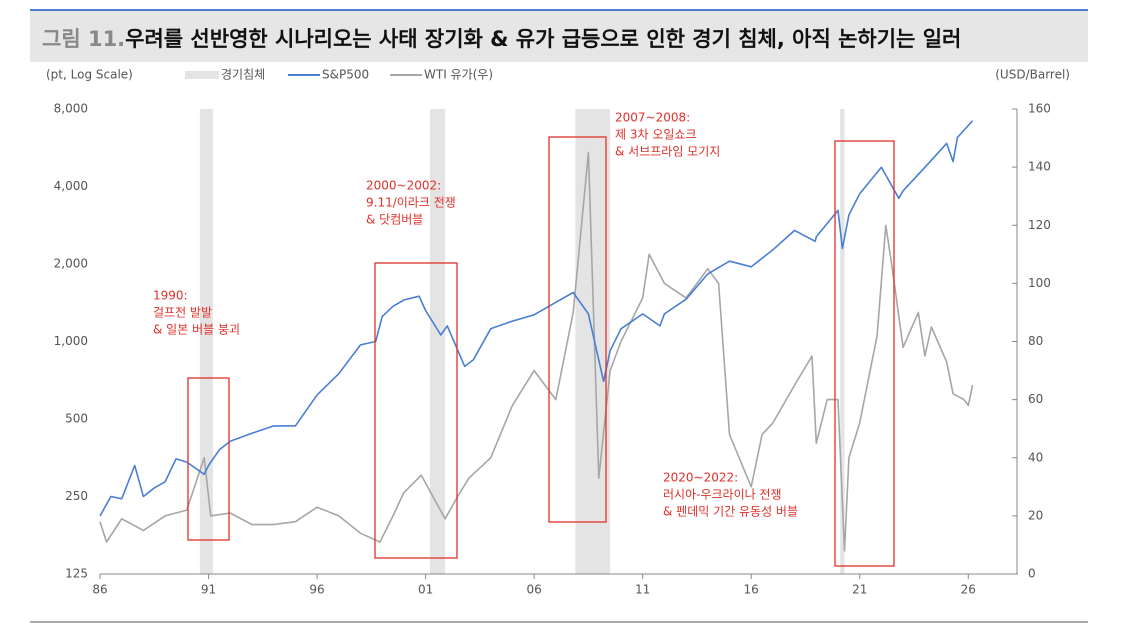 Image resolution: width=1132 pixels, height=630 pixels. Describe the element at coordinates (76, 496) in the screenshot. I see `y-tick-label: 250` at that location.